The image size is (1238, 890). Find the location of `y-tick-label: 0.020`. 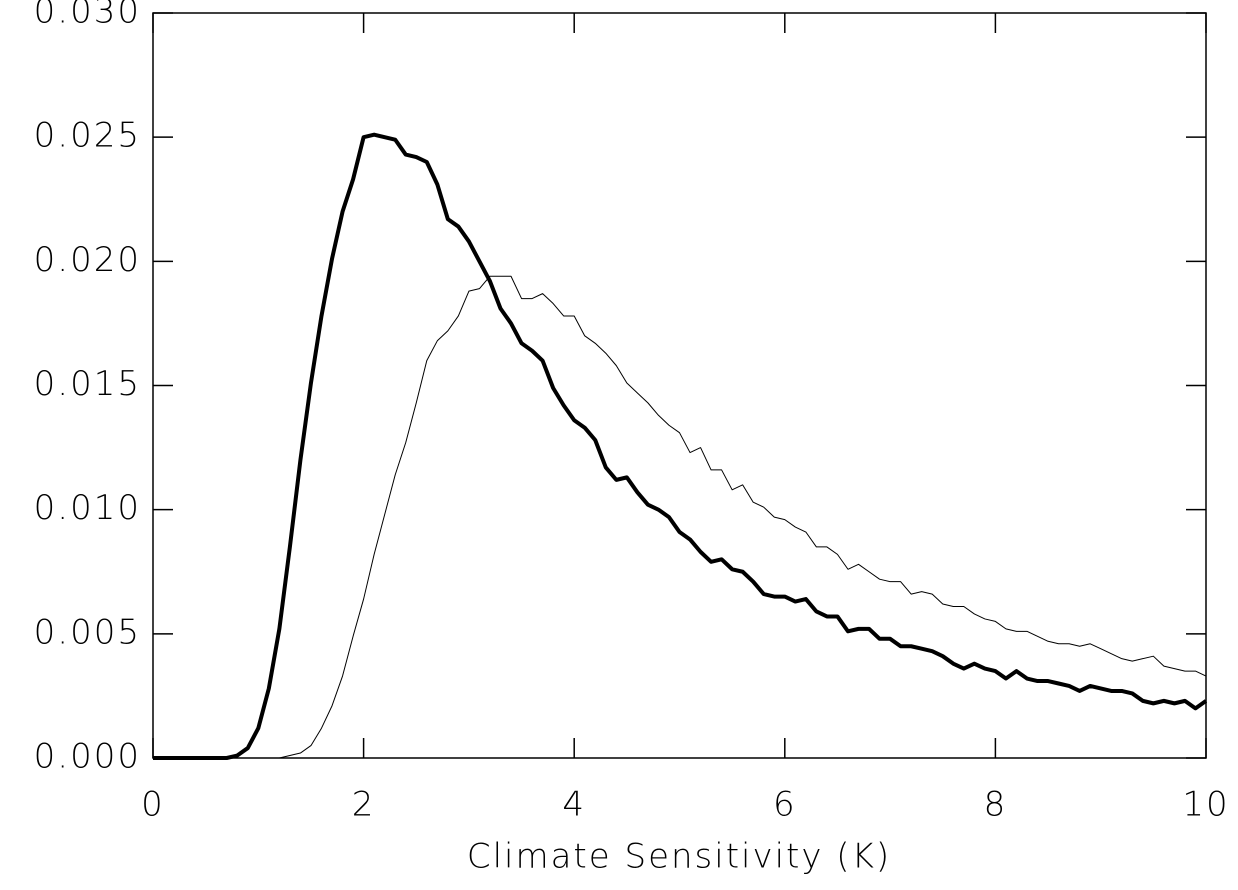

y-tick-label: 0.020 is located at coordinates (87, 260).